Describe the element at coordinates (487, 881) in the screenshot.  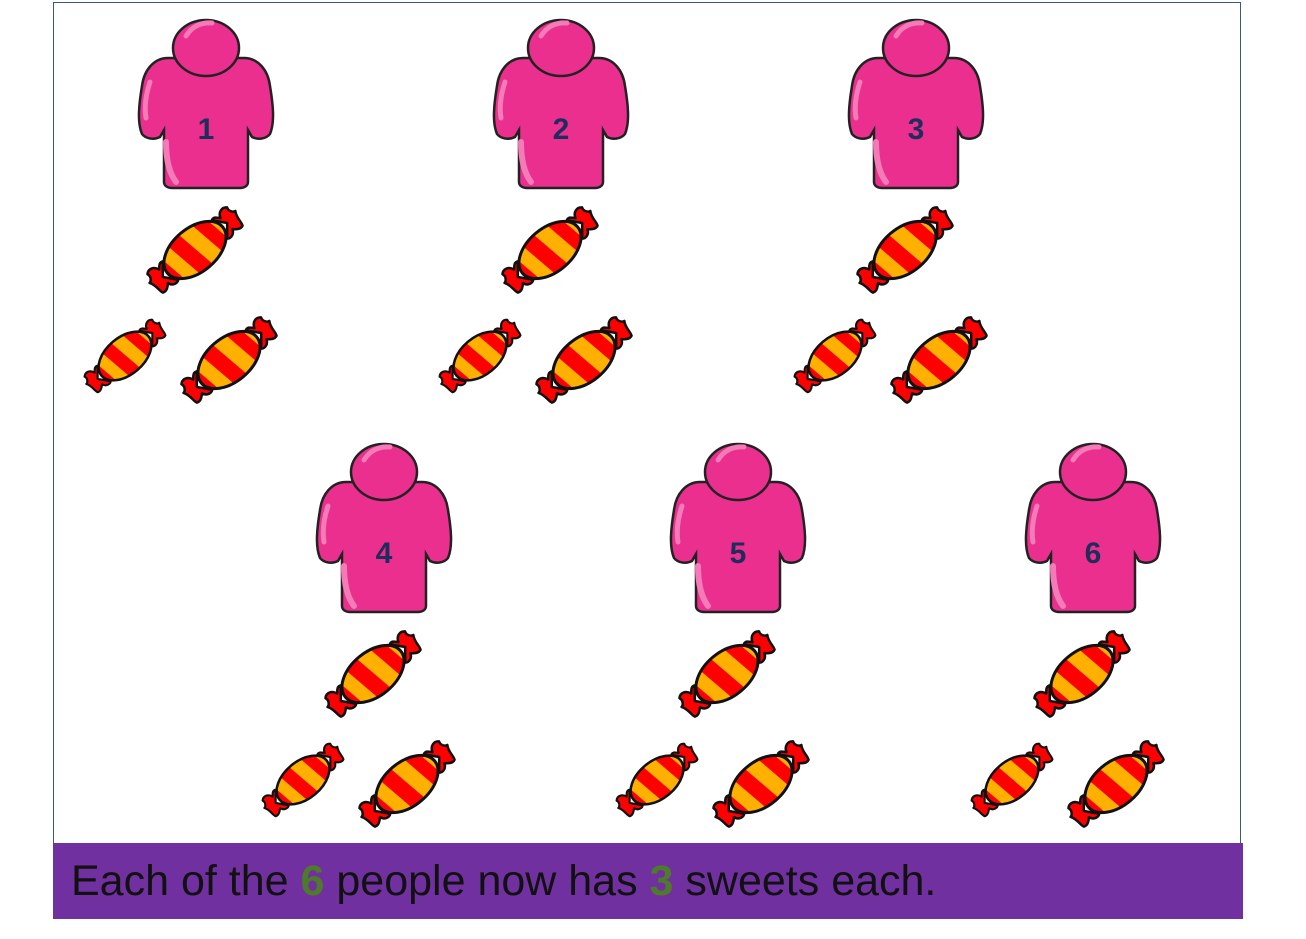
I see `caption-part-2: people now has` at that location.